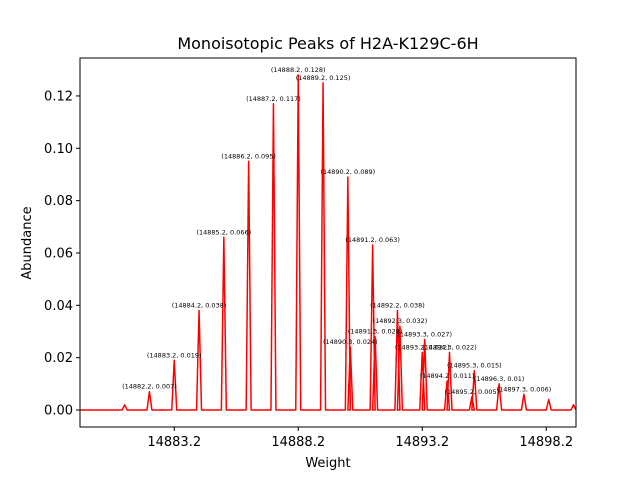 This screenshot has width=640, height=480. Describe the element at coordinates (422, 442) in the screenshot. I see `x-tick-label: 14893.2` at that location.